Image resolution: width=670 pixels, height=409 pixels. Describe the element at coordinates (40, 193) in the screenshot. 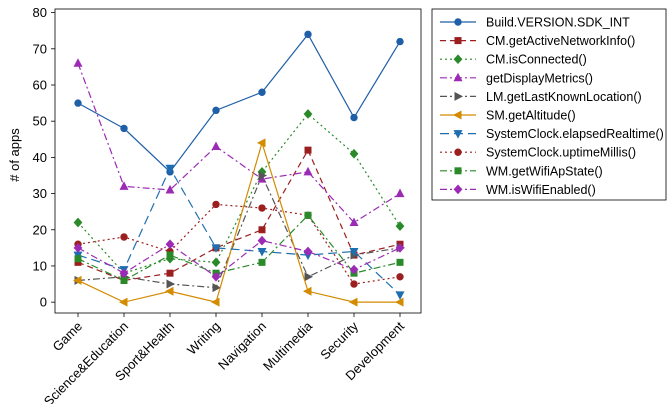

I see `y-tick-label: 30` at that location.